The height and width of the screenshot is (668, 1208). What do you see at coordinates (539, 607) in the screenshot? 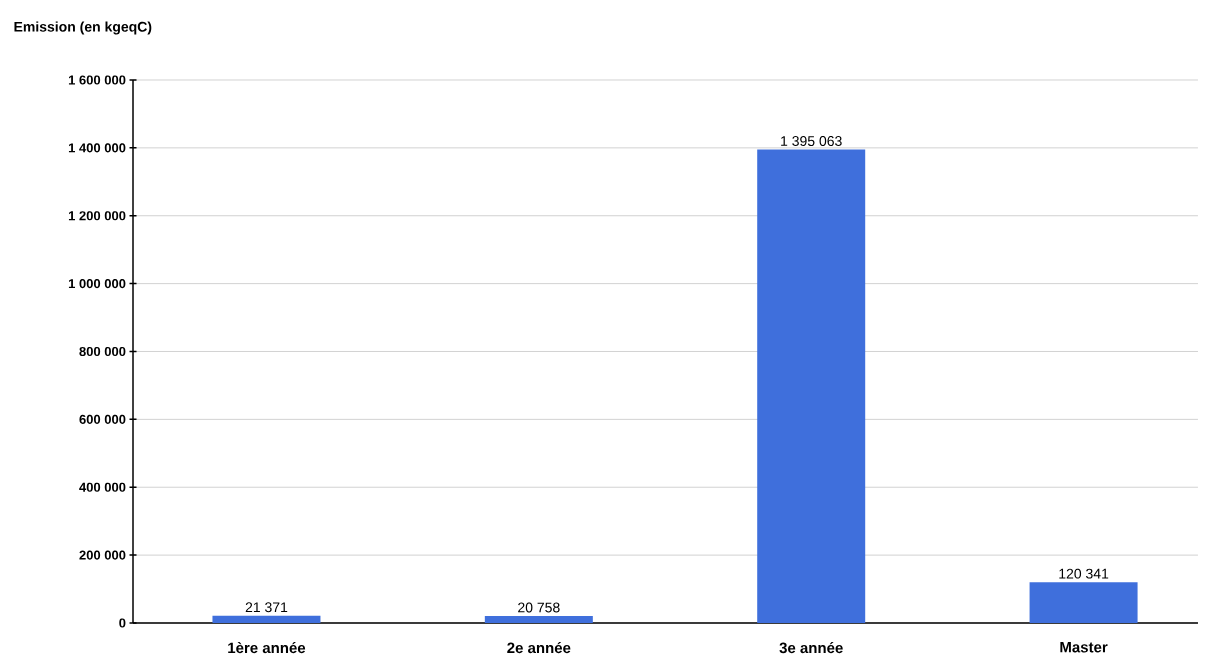
I see `data-label: 20 758` at bounding box center [539, 607].